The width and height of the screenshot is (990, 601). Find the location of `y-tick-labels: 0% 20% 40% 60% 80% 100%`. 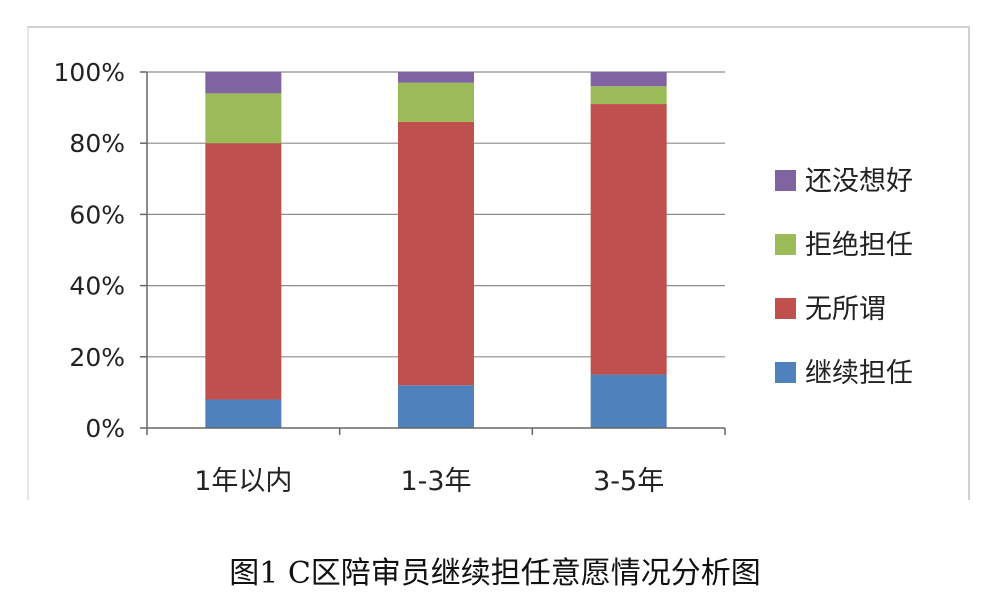

y-tick-labels: 0% 20% 40% 60% 80% 100% is located at coordinates (89, 250).